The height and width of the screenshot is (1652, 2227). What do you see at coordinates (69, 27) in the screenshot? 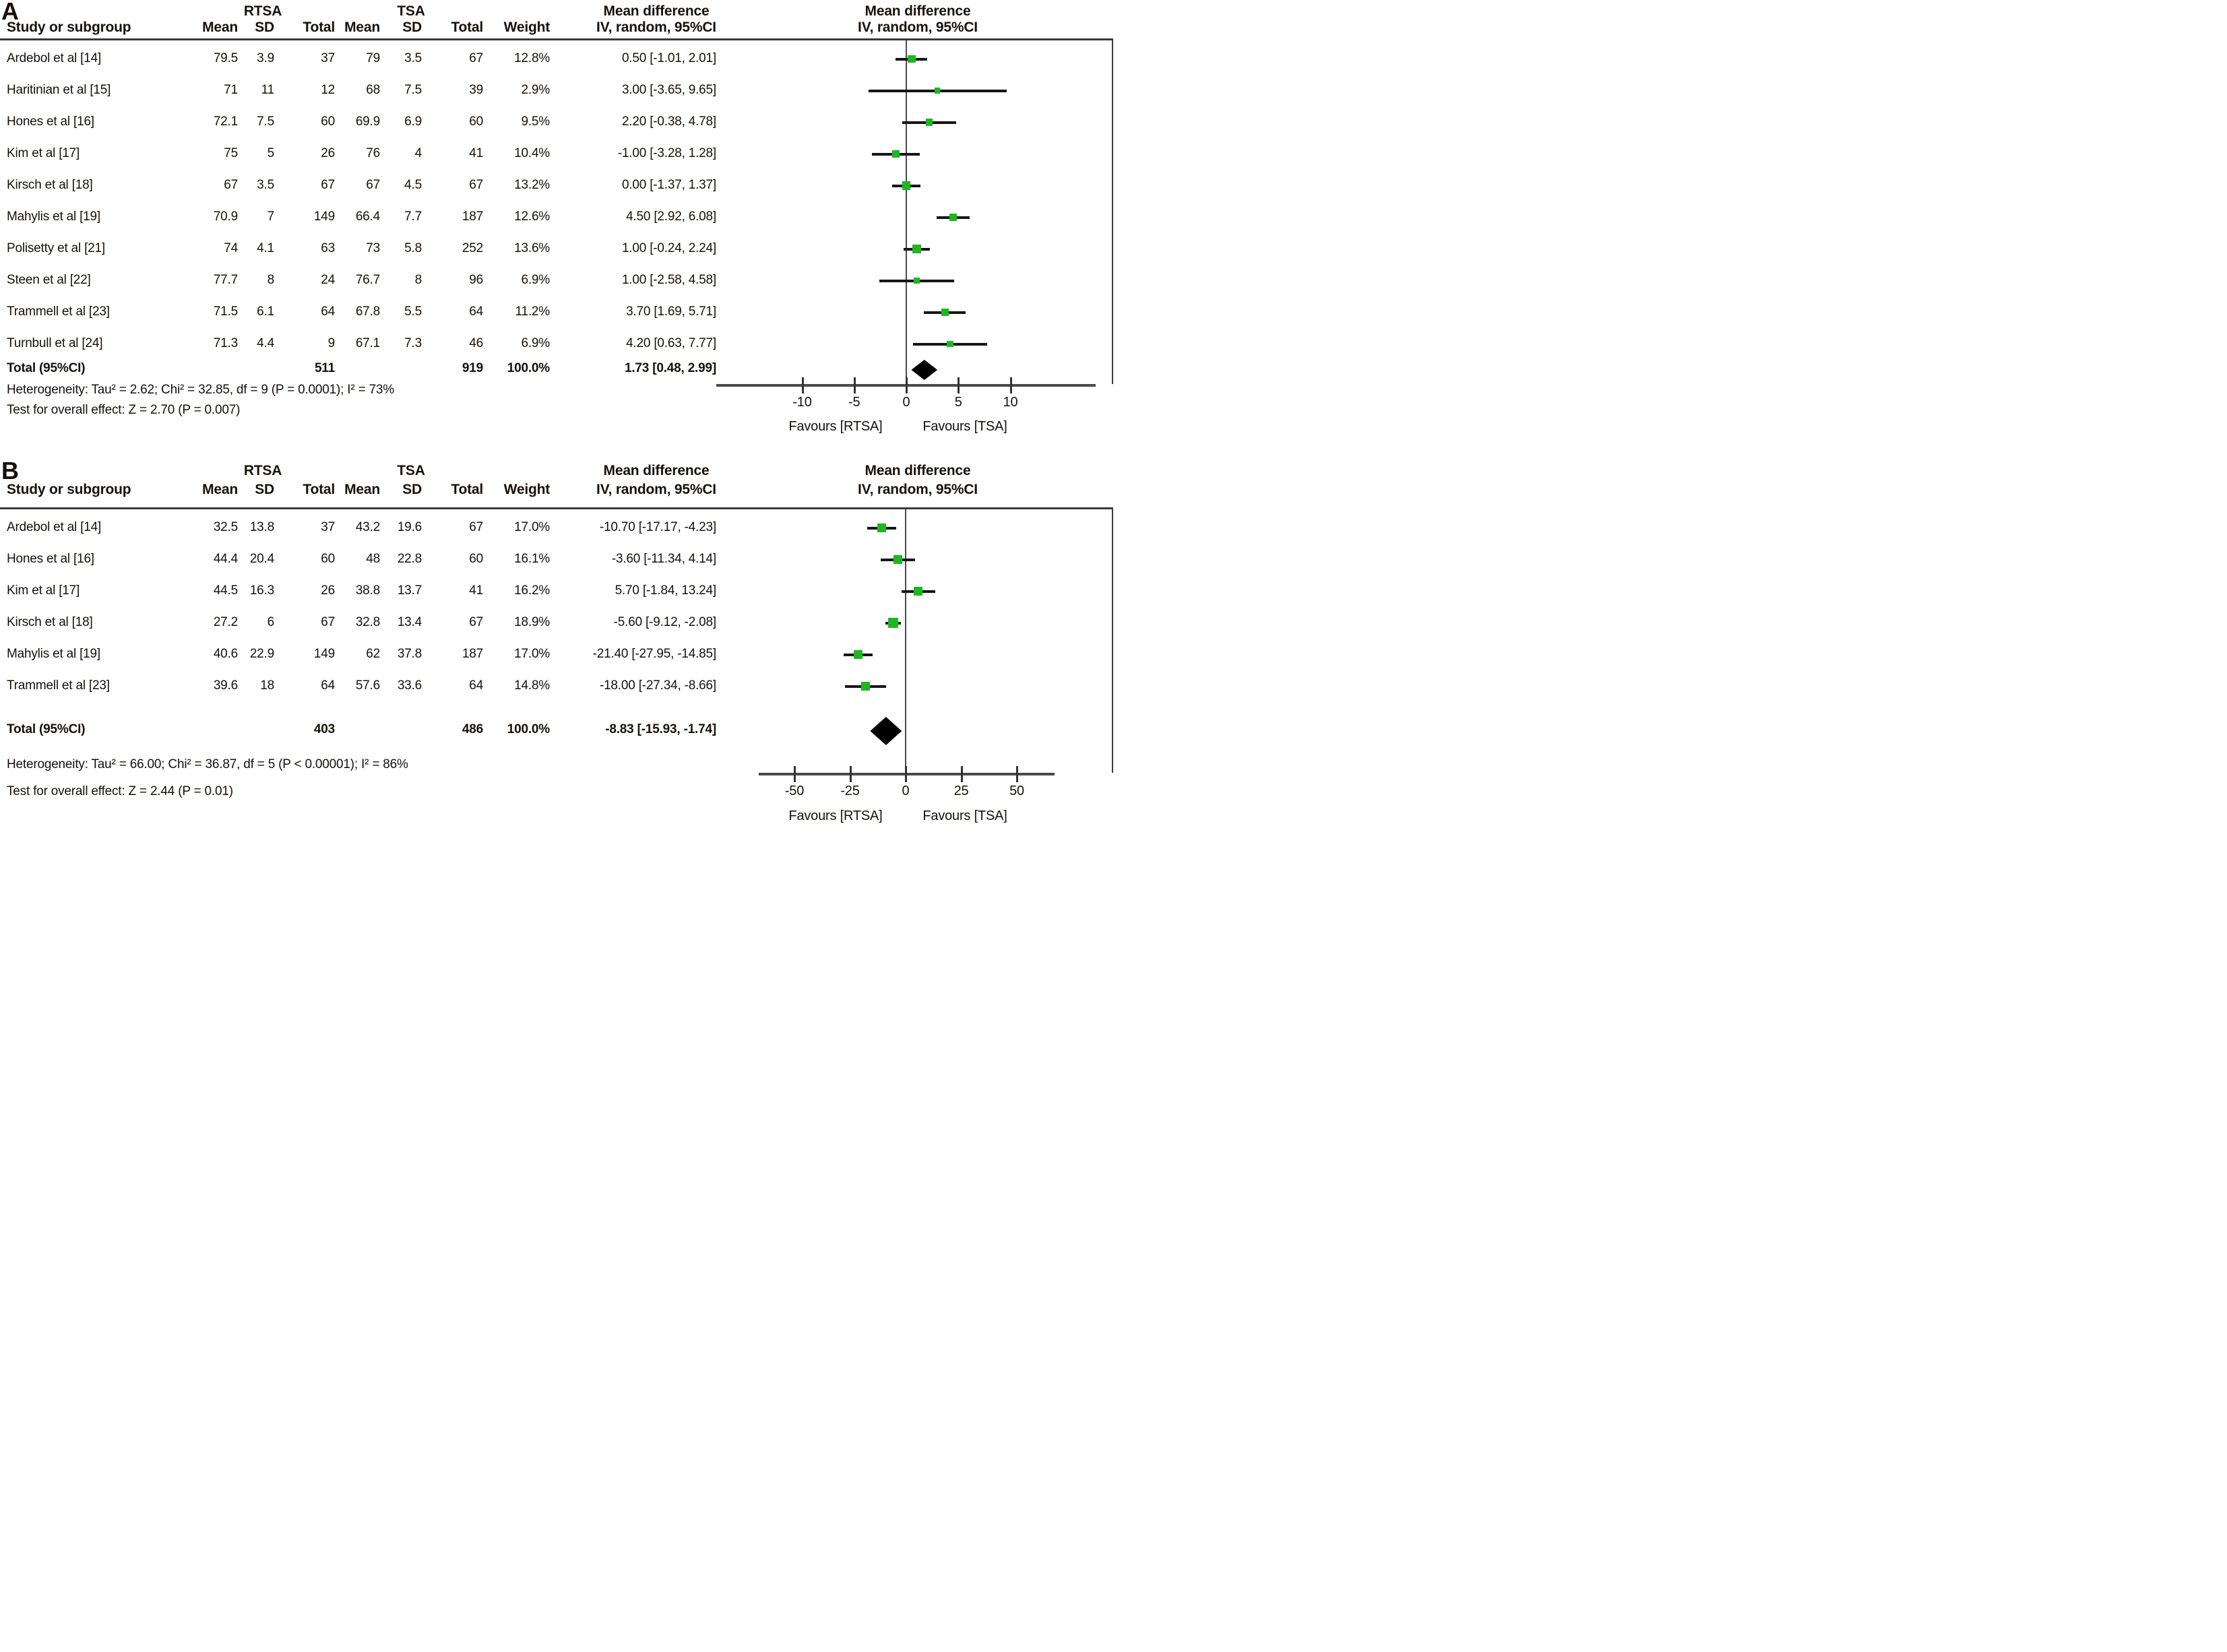
I see `study-column-header: Study or subgroup` at bounding box center [69, 27].